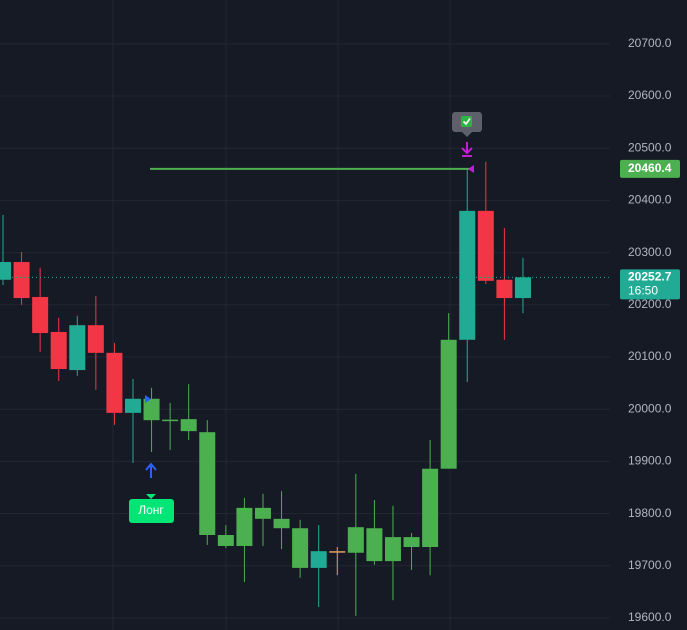  What do you see at coordinates (650, 252) in the screenshot?
I see `y-tick-label: 20300.0` at bounding box center [650, 252].